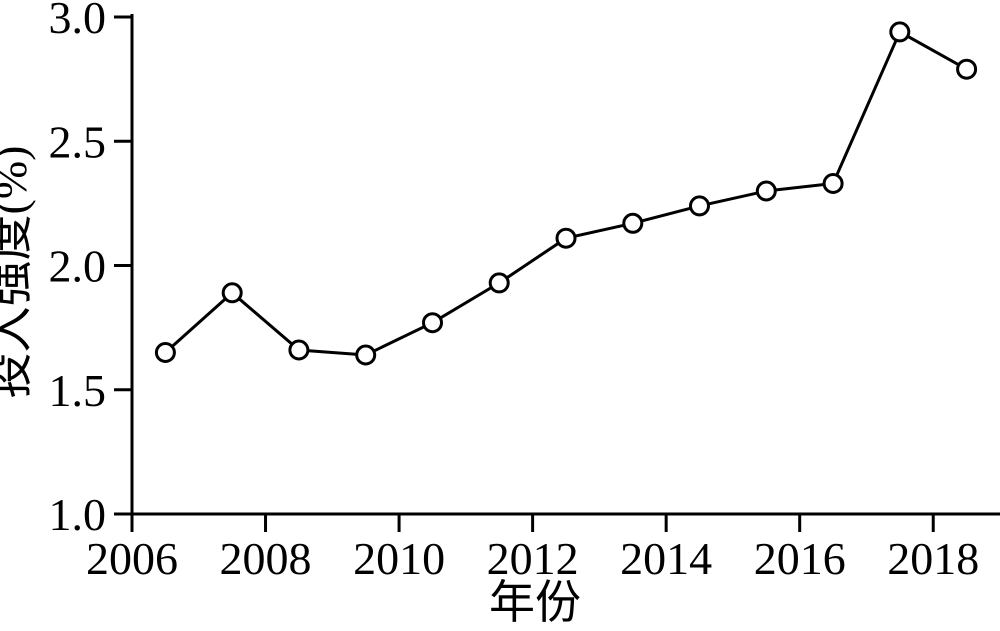  What do you see at coordinates (78, 514) in the screenshot?
I see `y-tick-label: 1.0` at bounding box center [78, 514].